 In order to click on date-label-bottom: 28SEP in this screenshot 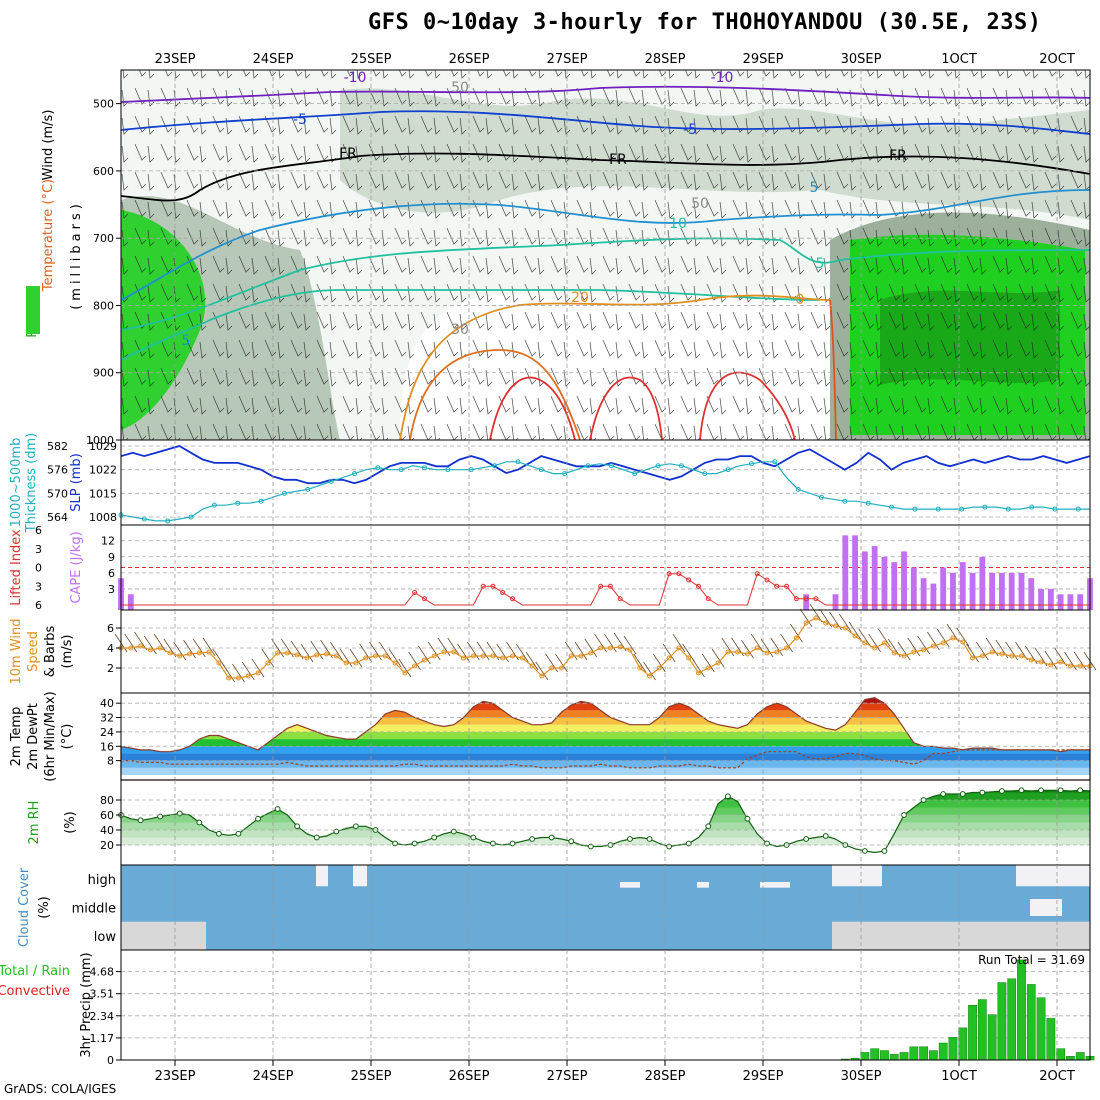, I will do `click(665, 1076)`.